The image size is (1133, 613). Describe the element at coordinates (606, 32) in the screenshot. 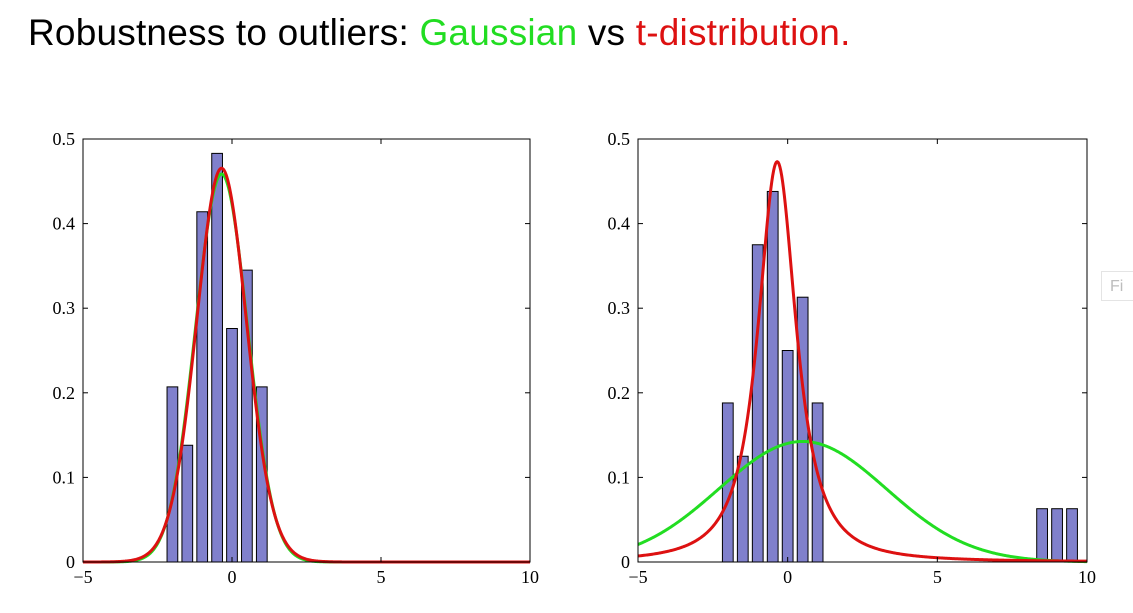

I see `title-vs: vs` at that location.